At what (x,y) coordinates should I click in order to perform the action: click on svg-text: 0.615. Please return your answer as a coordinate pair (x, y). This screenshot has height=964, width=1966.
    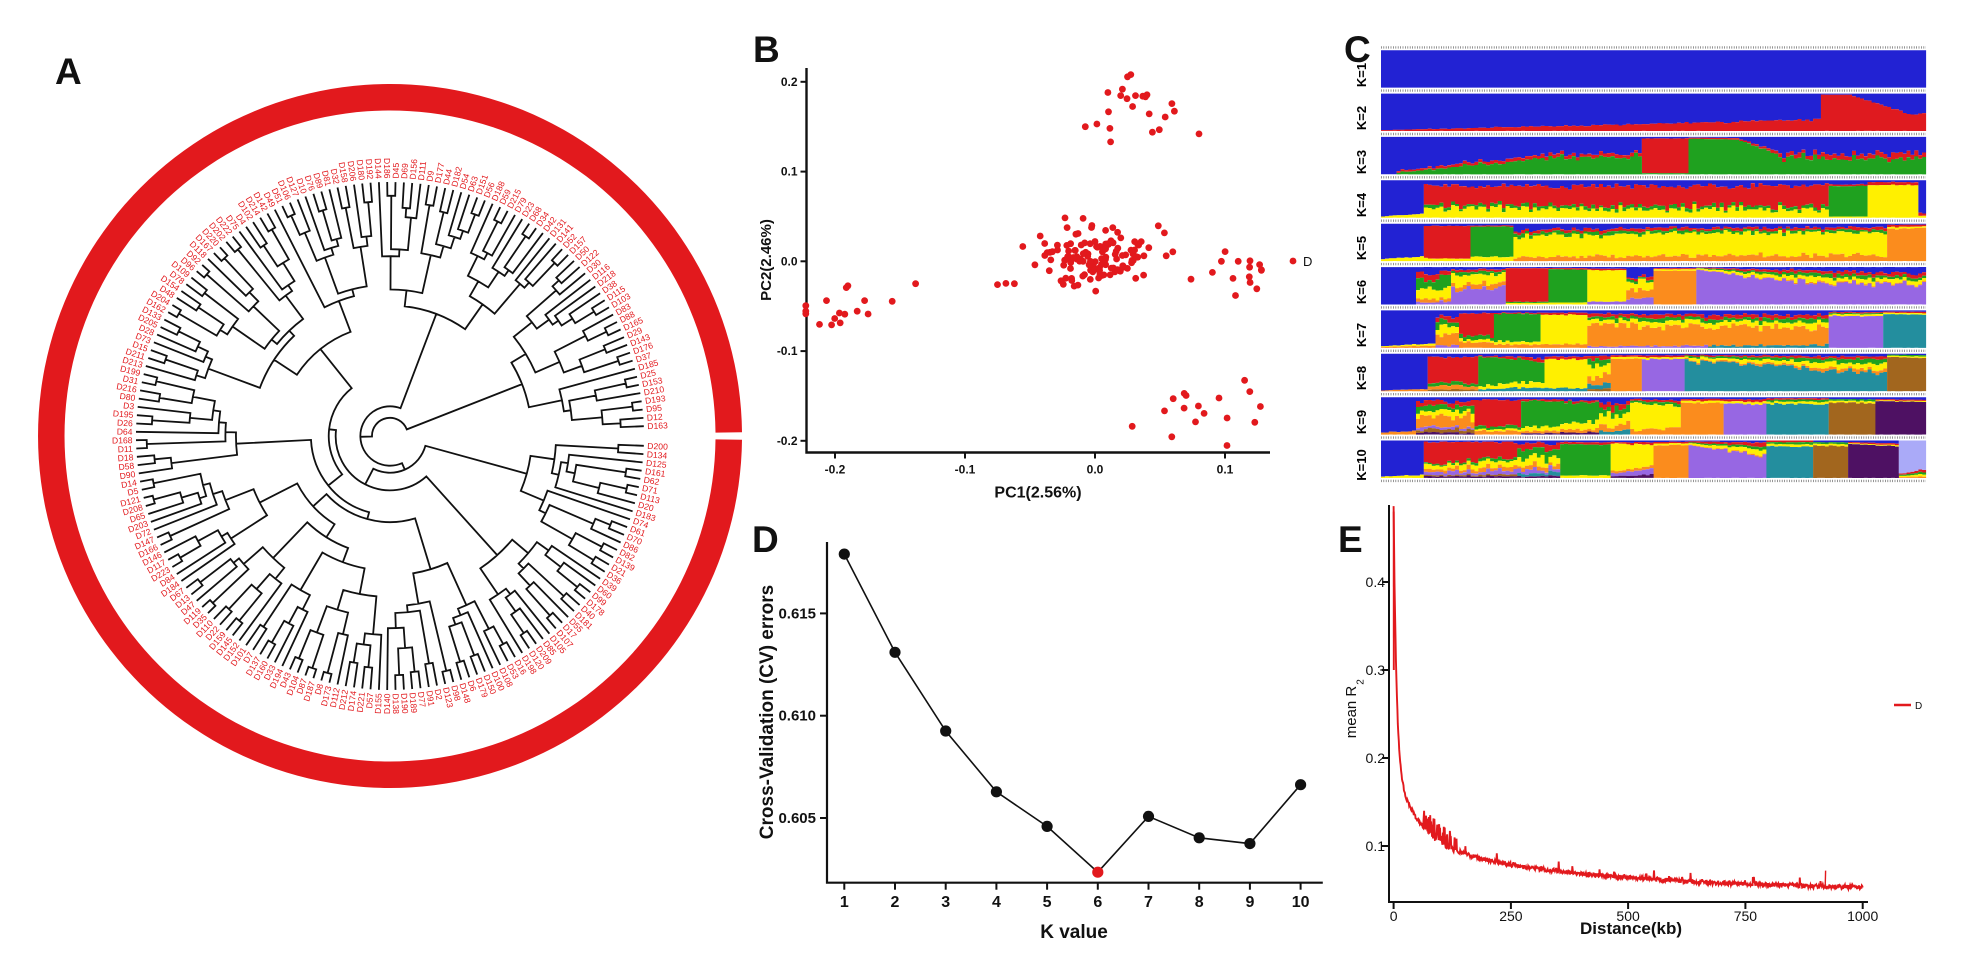
    Looking at the image, I should click on (797, 613).